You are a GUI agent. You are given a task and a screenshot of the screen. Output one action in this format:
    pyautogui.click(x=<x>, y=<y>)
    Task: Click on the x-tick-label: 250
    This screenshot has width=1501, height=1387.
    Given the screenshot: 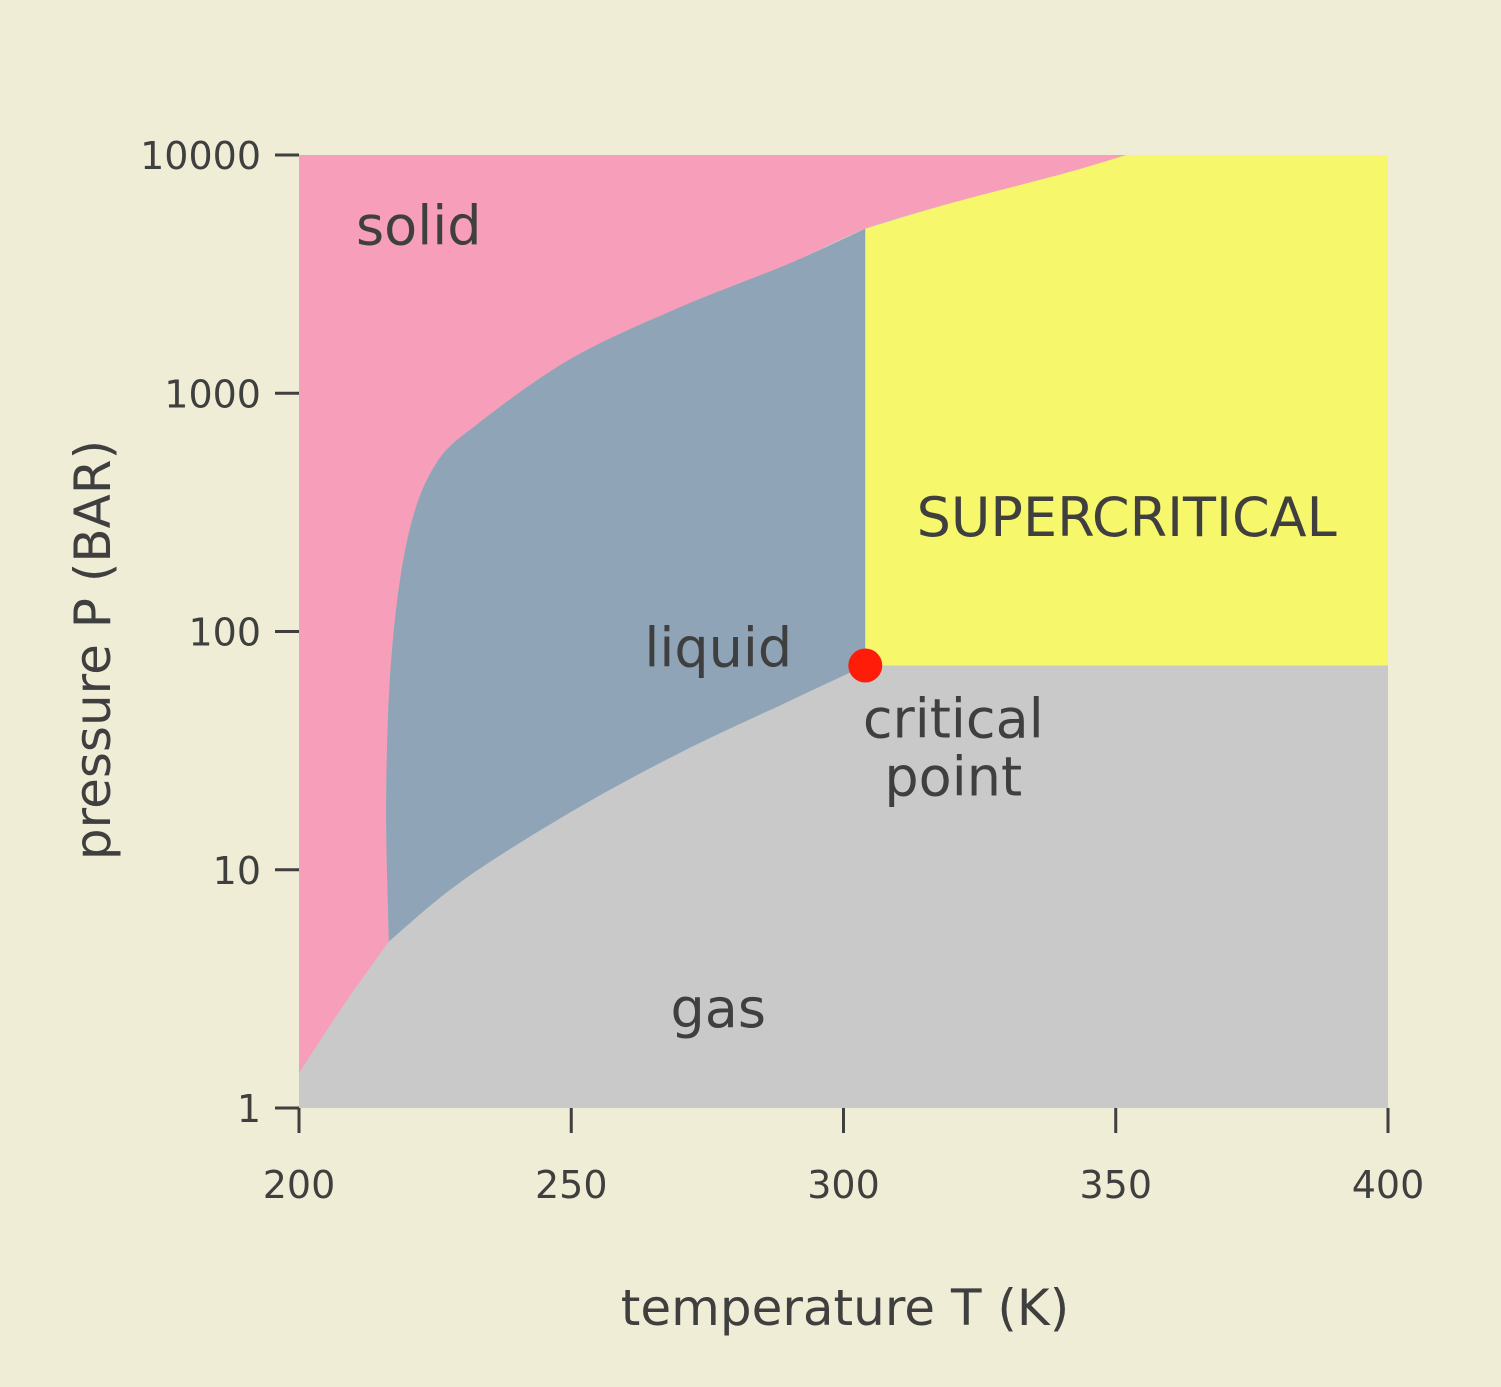 What is the action you would take?
    pyautogui.click(x=571, y=1185)
    